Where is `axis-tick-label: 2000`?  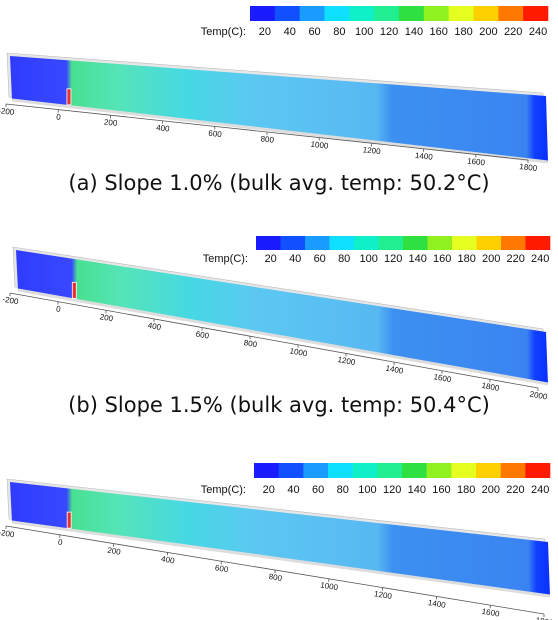 axis-tick-label: 2000 is located at coordinates (539, 396).